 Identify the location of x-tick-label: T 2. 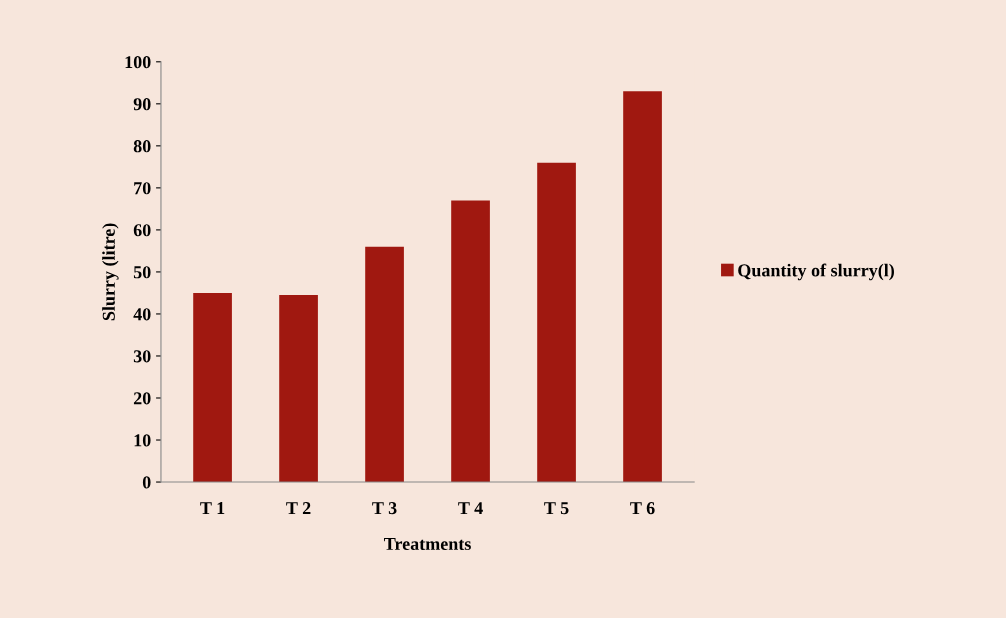
(298, 508).